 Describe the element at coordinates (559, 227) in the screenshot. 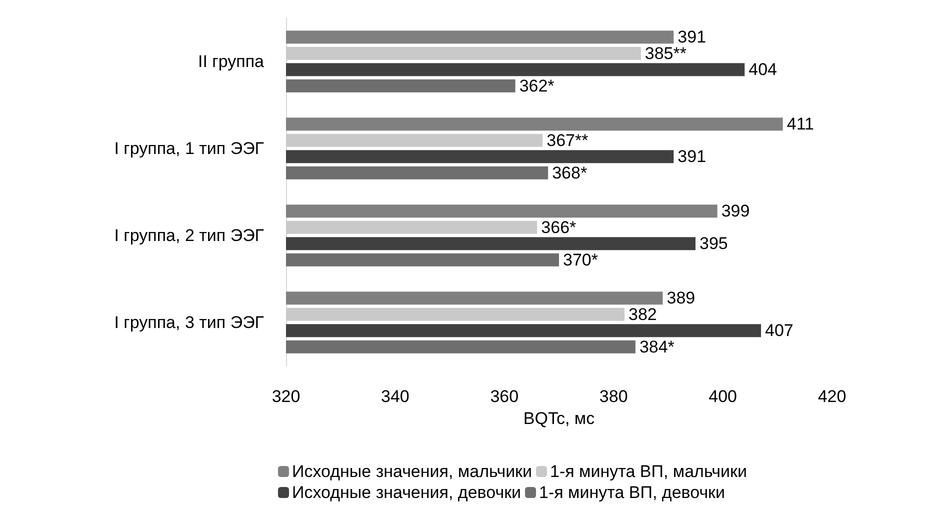

I see `data-label: 366*` at that location.